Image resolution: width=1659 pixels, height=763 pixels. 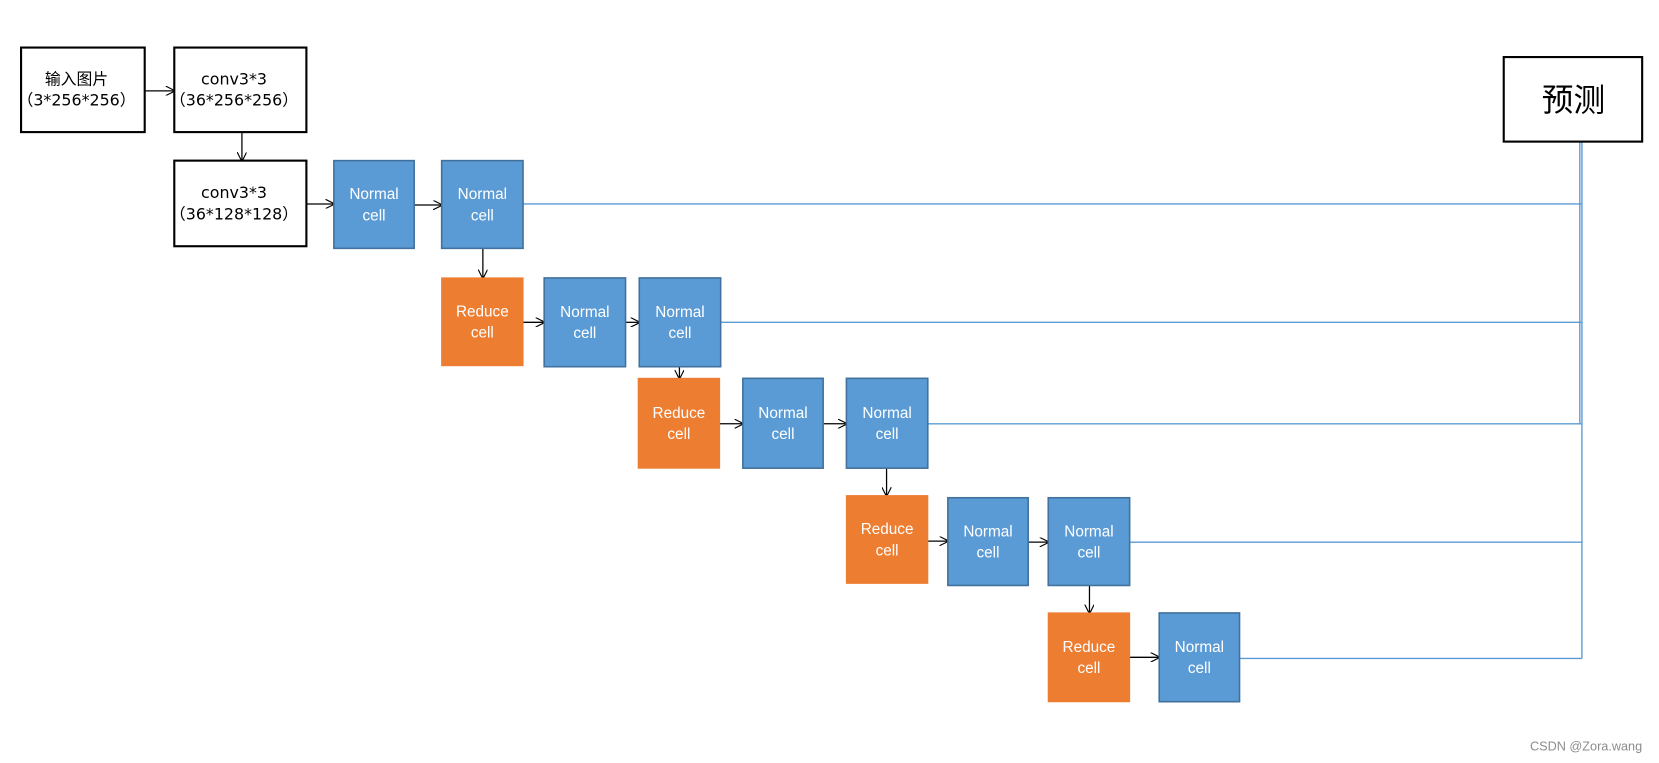 I want to click on watermark: CSDN @Zora.wang, so click(x=1586, y=746).